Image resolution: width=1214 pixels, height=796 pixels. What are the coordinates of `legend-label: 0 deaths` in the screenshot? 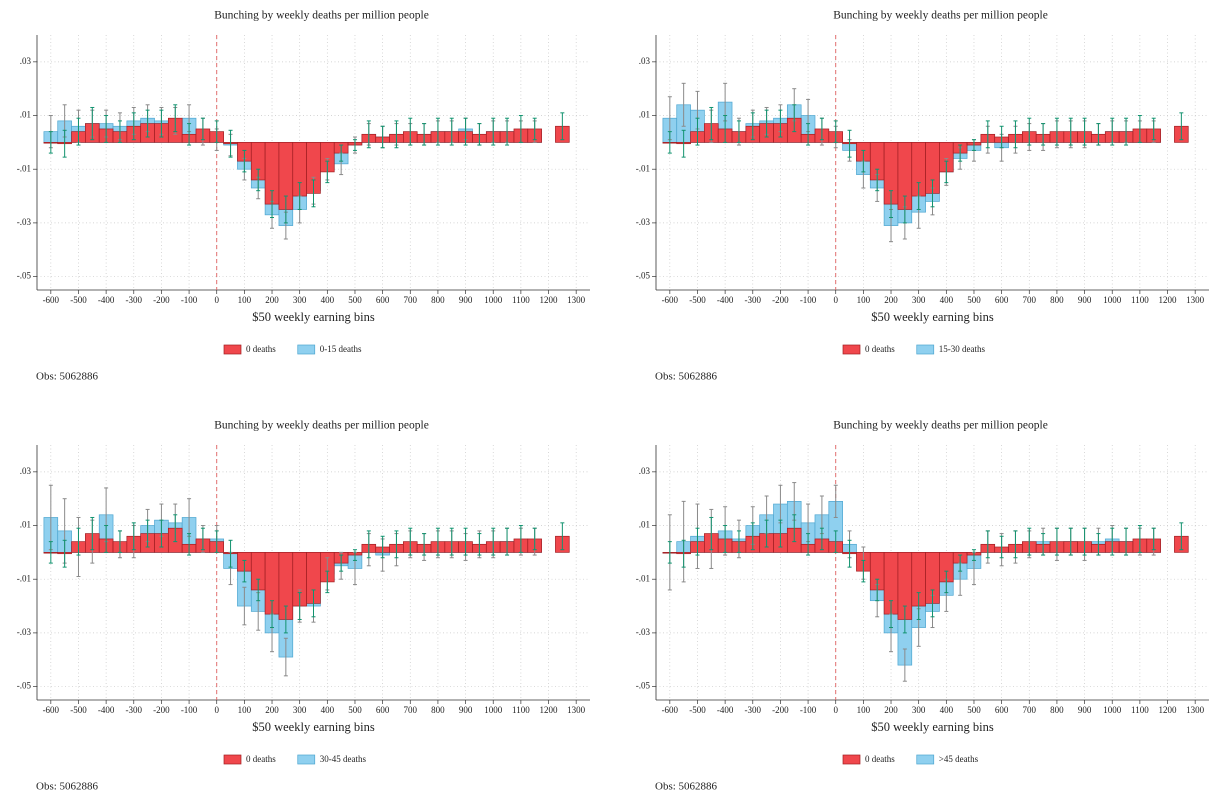 It's located at (880, 759).